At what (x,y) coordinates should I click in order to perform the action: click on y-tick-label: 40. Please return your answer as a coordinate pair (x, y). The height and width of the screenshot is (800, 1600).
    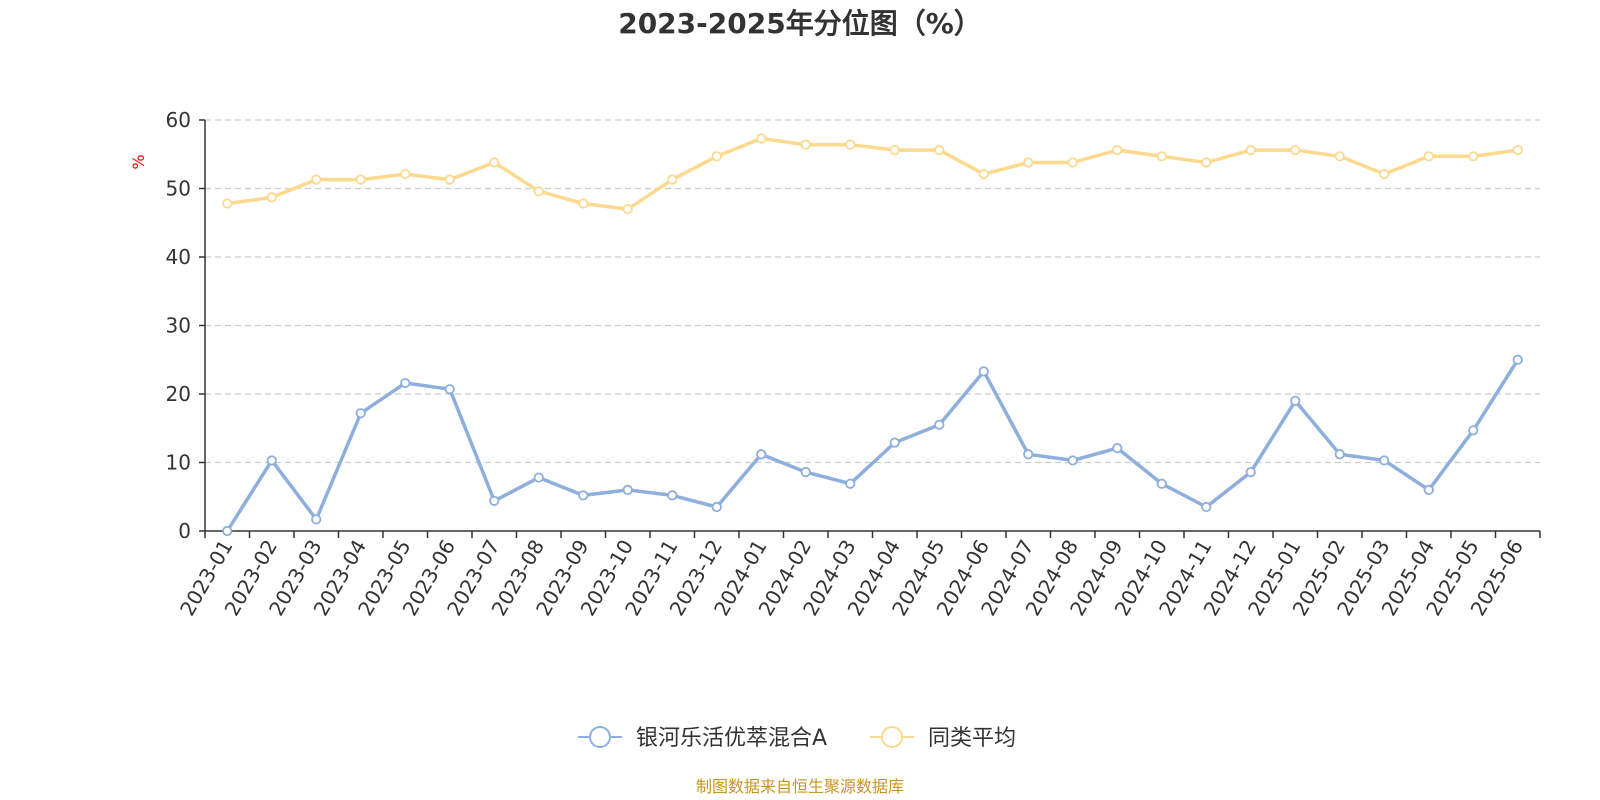
    Looking at the image, I should click on (178, 257).